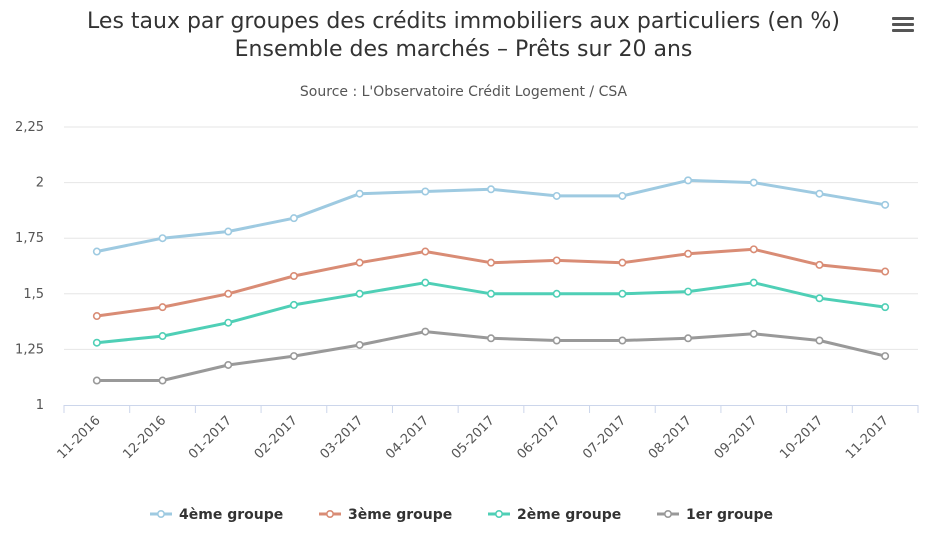 The width and height of the screenshot is (927, 537). Describe the element at coordinates (276, 437) in the screenshot. I see `x-tick-label: 02-2017` at that location.